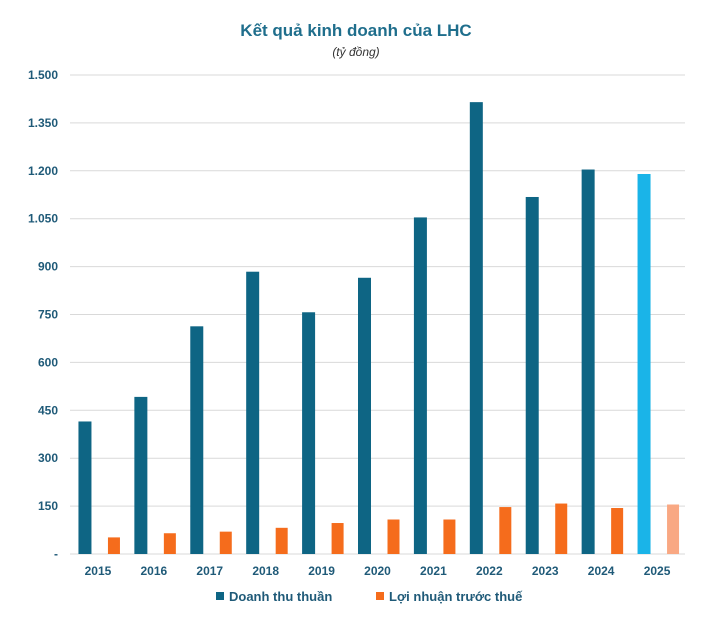 This screenshot has width=728, height=618. What do you see at coordinates (561, 528) in the screenshot?
I see `bar-profit-2023` at bounding box center [561, 528].